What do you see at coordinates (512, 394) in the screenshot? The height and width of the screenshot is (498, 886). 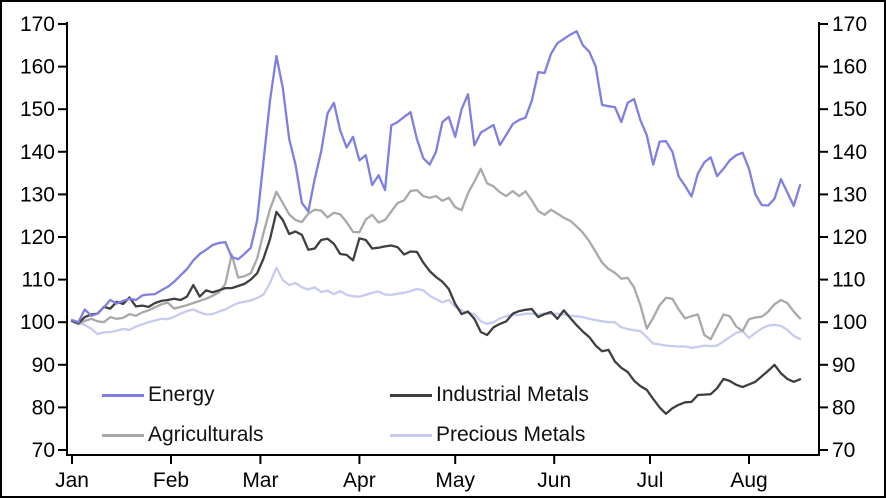 I see `legend-label-industrial-metals: Industrial Metals` at bounding box center [512, 394].